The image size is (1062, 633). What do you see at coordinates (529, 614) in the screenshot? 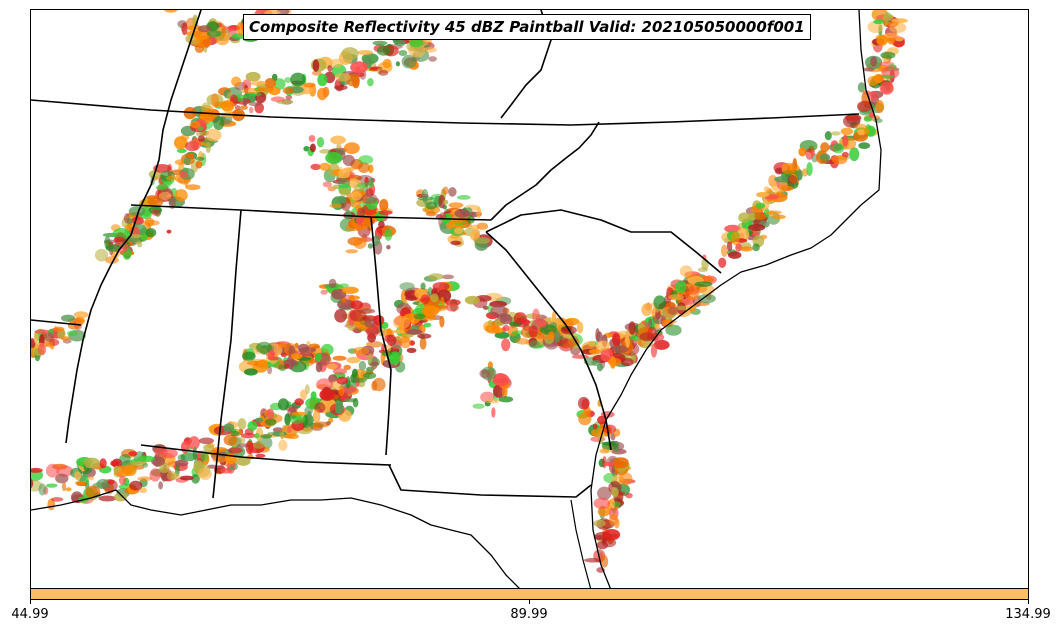
I see `colorbar-label-mid: 89.99` at bounding box center [529, 614].